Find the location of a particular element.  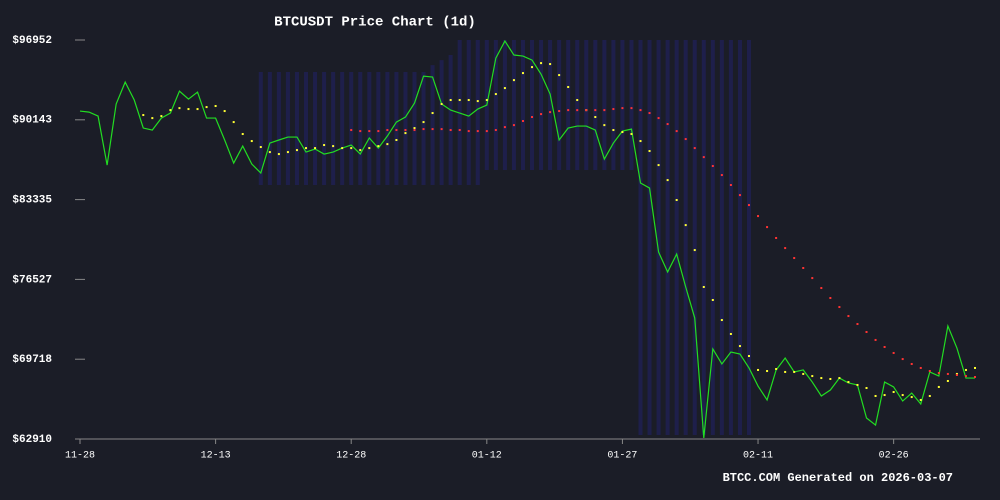

x-tick-label: 02-26 is located at coordinates (894, 456).